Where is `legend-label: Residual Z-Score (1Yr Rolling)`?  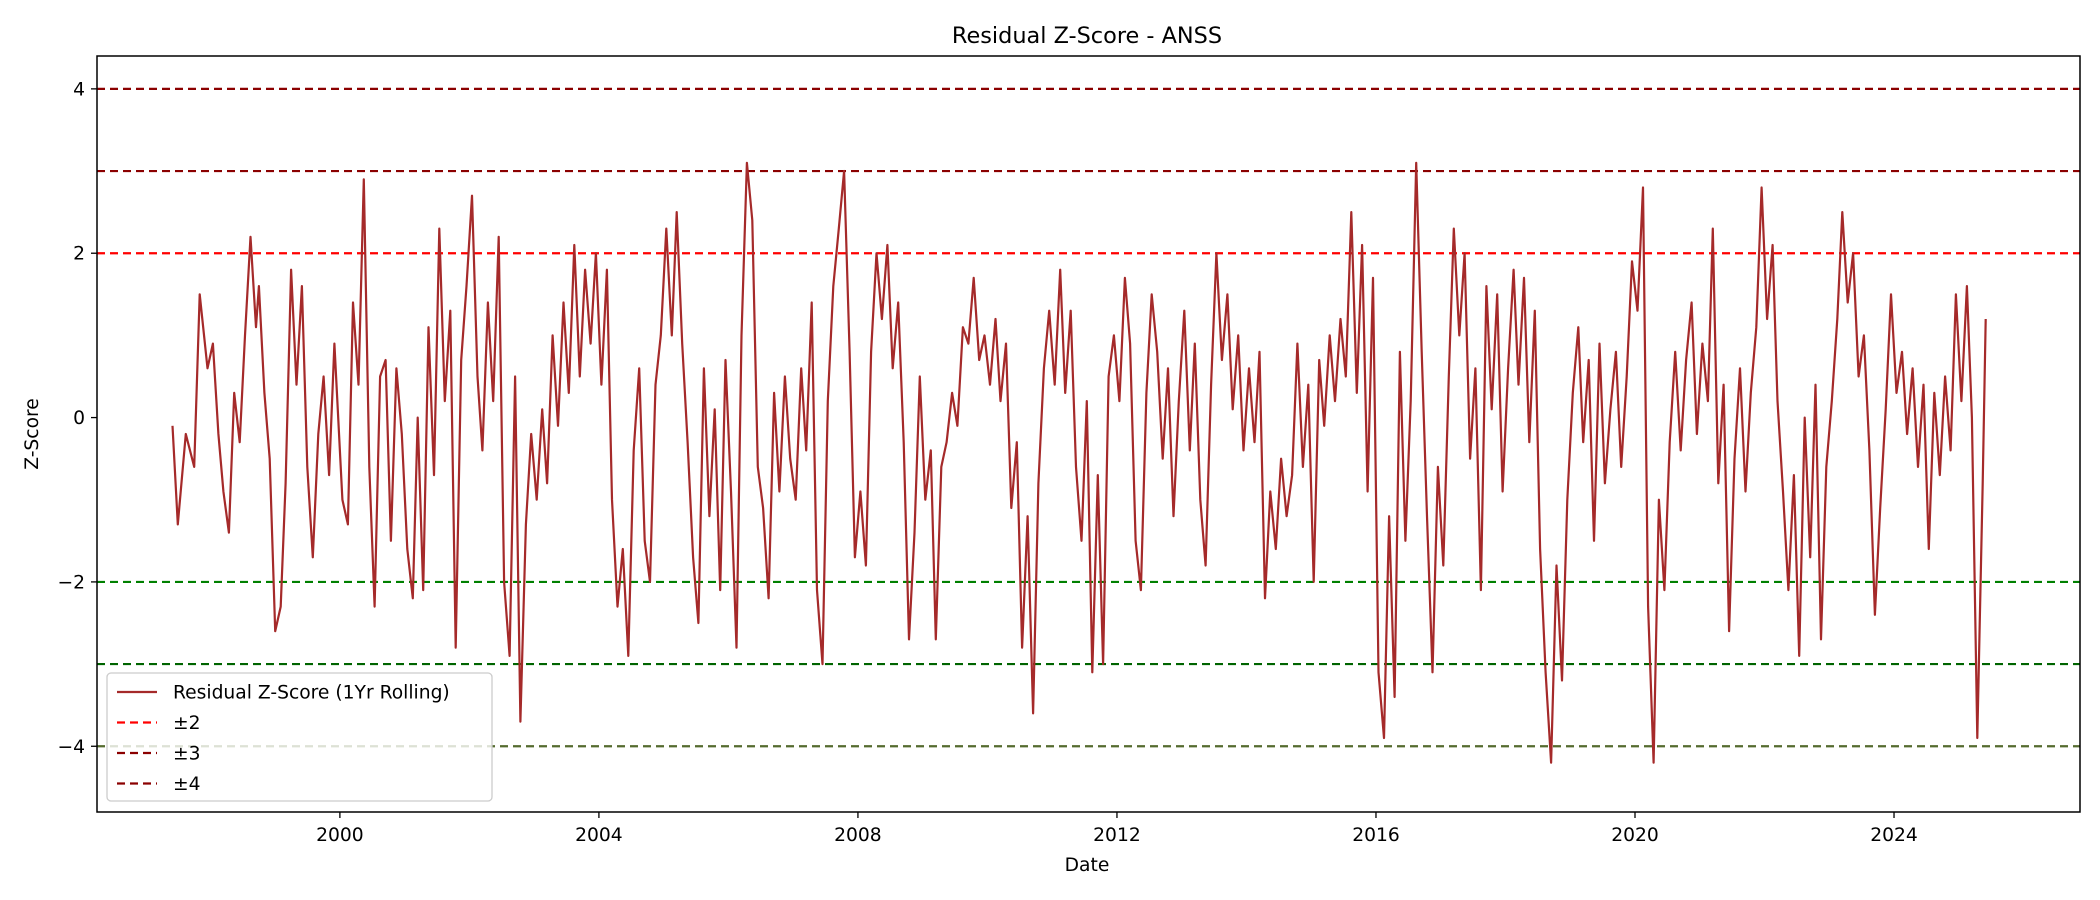 legend-label: Residual Z-Score (1Yr Rolling) is located at coordinates (311, 693).